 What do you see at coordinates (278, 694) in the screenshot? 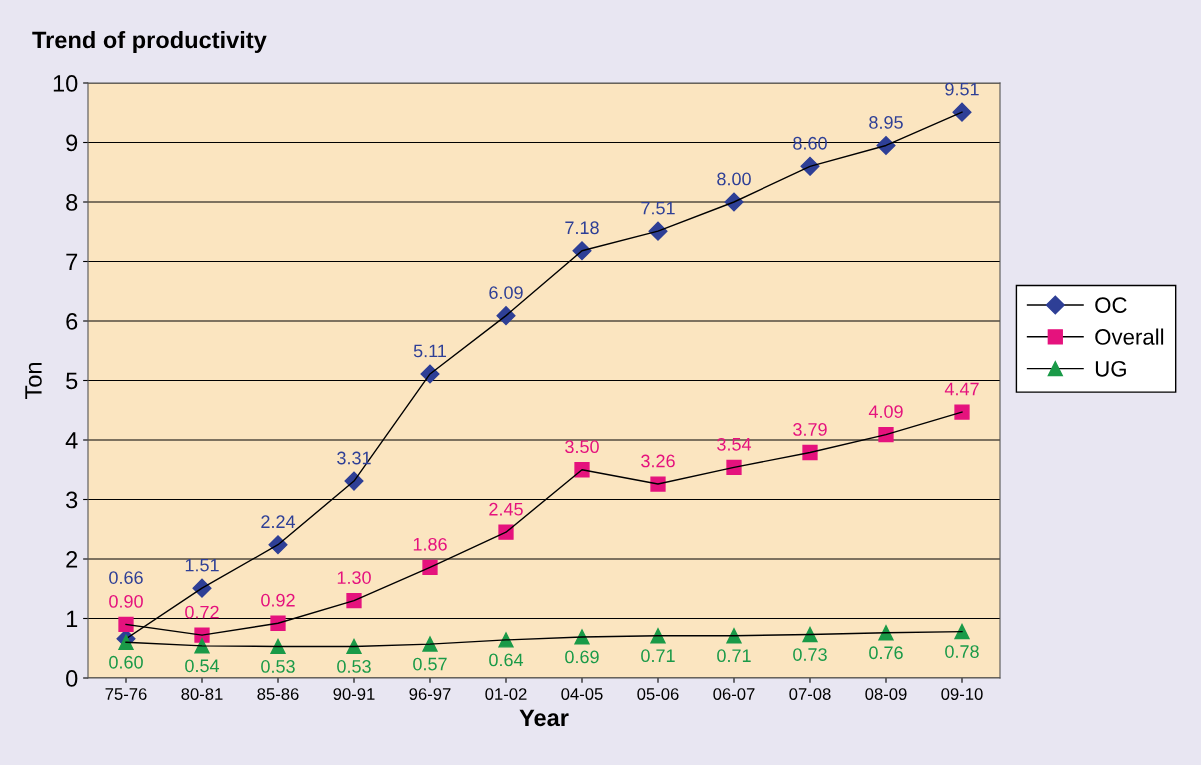
I see `x-tick-label: 85-86` at bounding box center [278, 694].